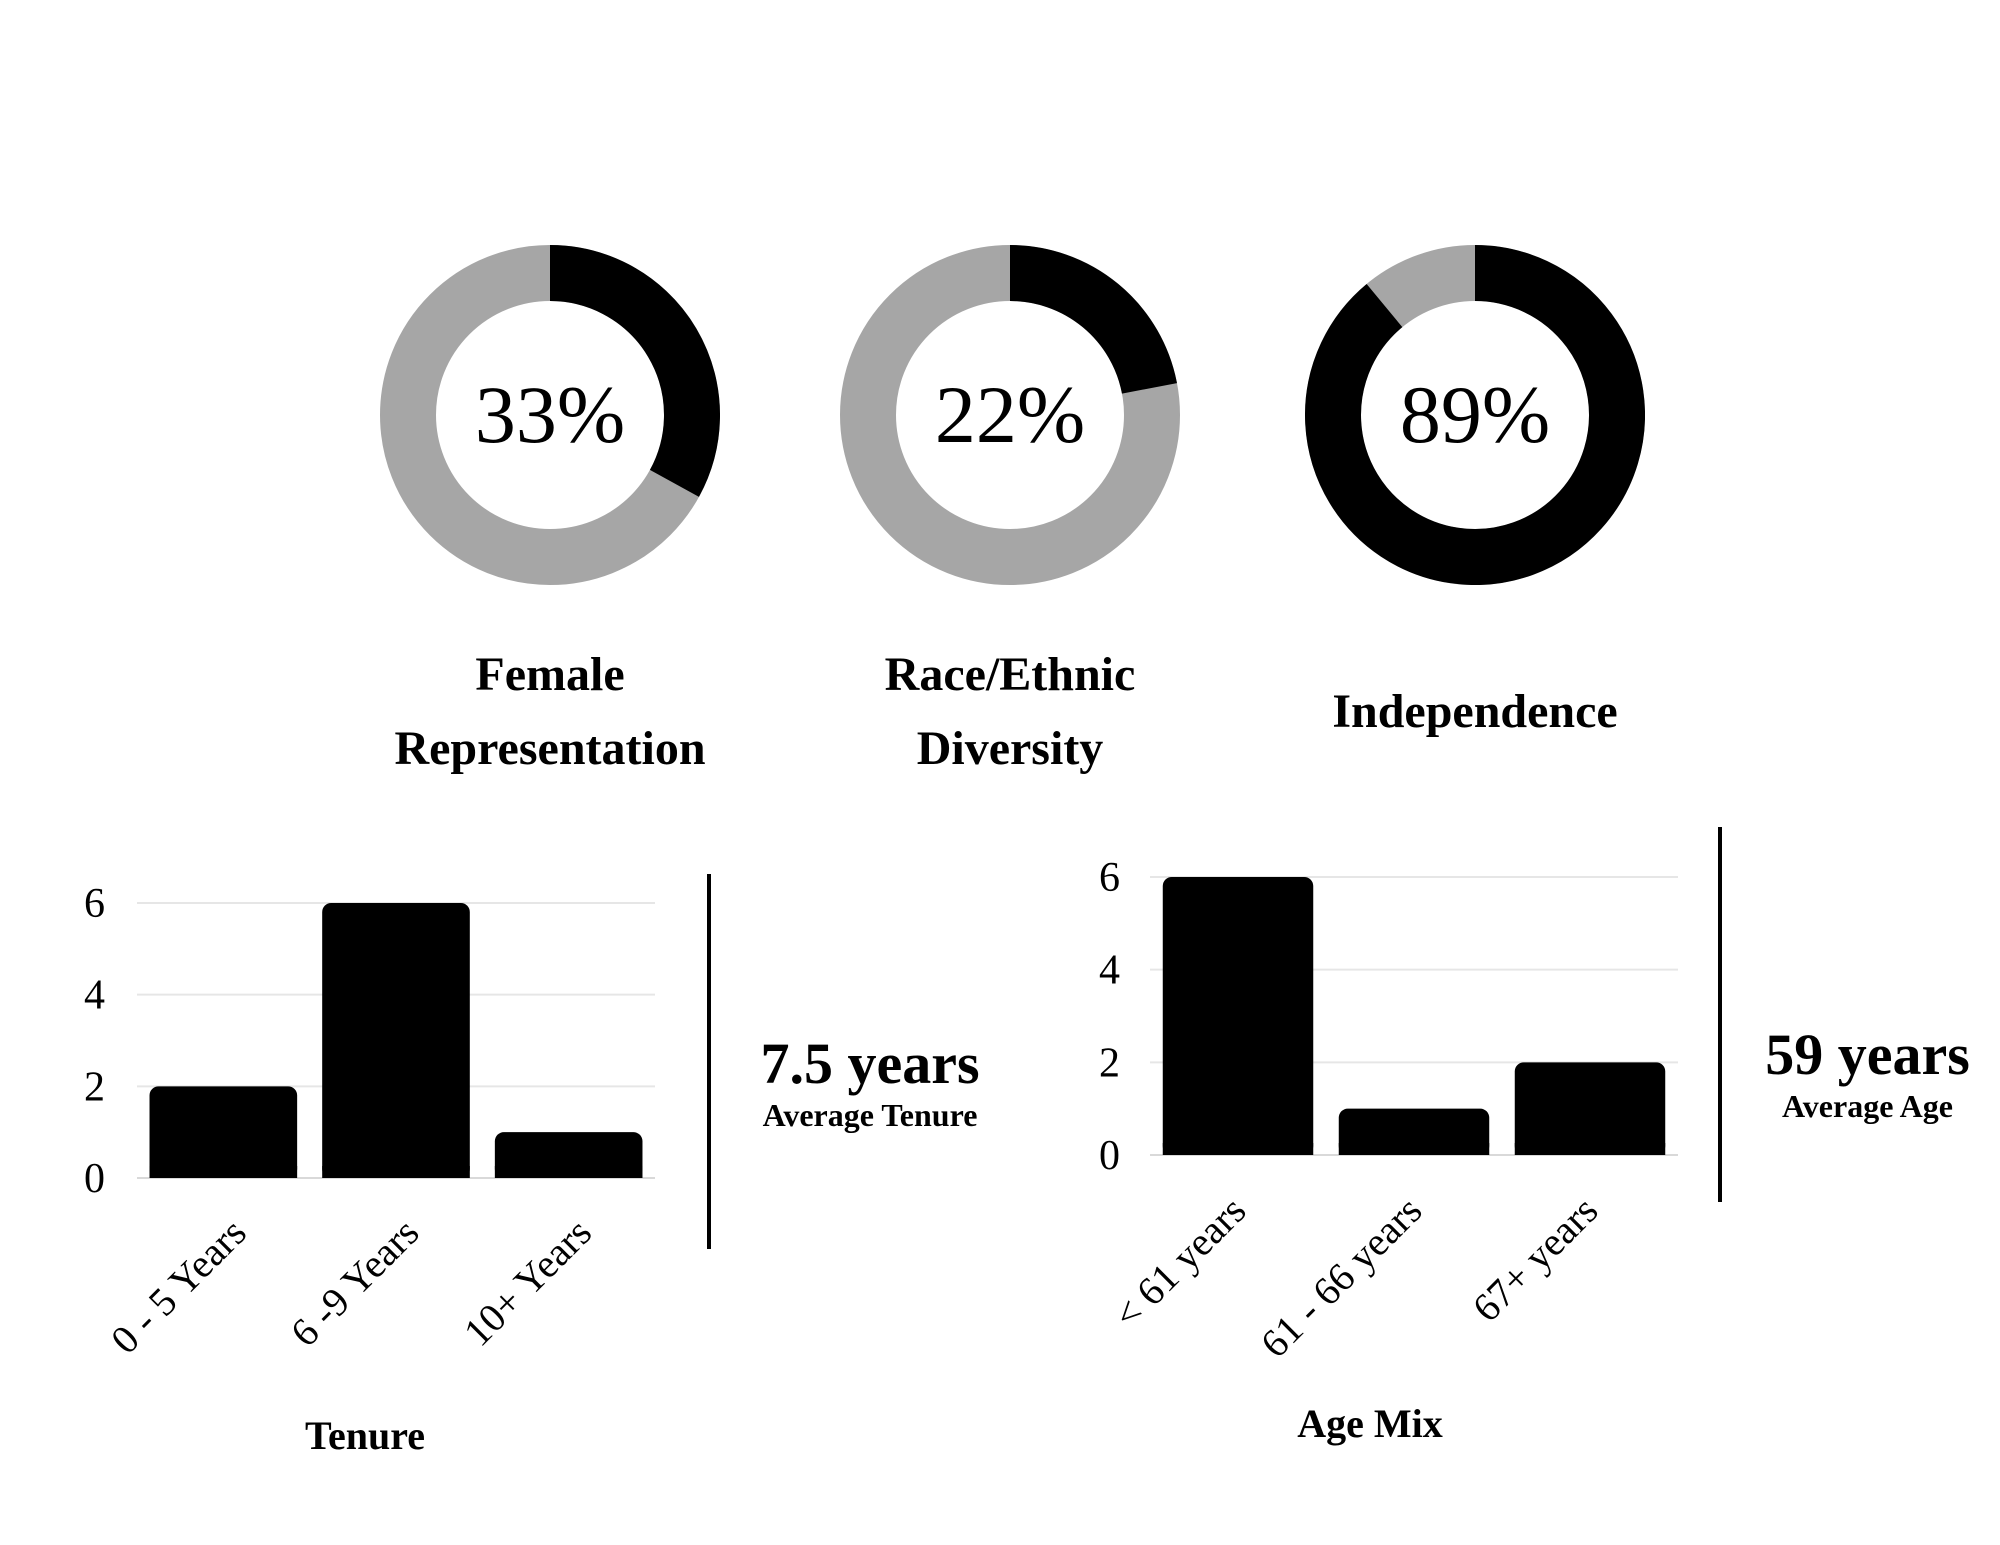 This screenshot has height=1545, width=2000. Describe the element at coordinates (1867, 1054) in the screenshot. I see `average-age-value: 59 years` at that location.